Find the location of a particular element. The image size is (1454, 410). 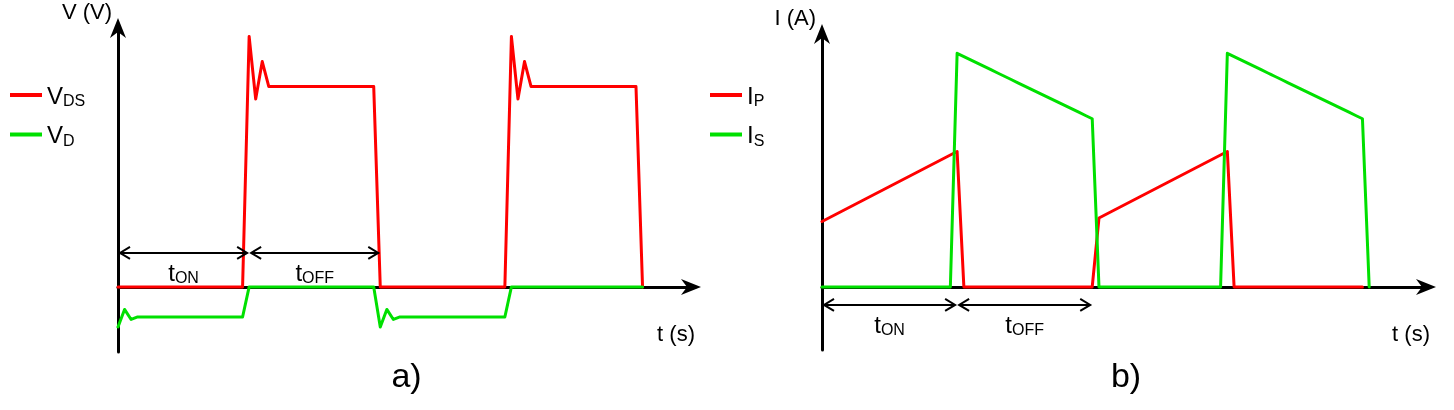

y-axis-title: I (A) is located at coordinates (795, 17).